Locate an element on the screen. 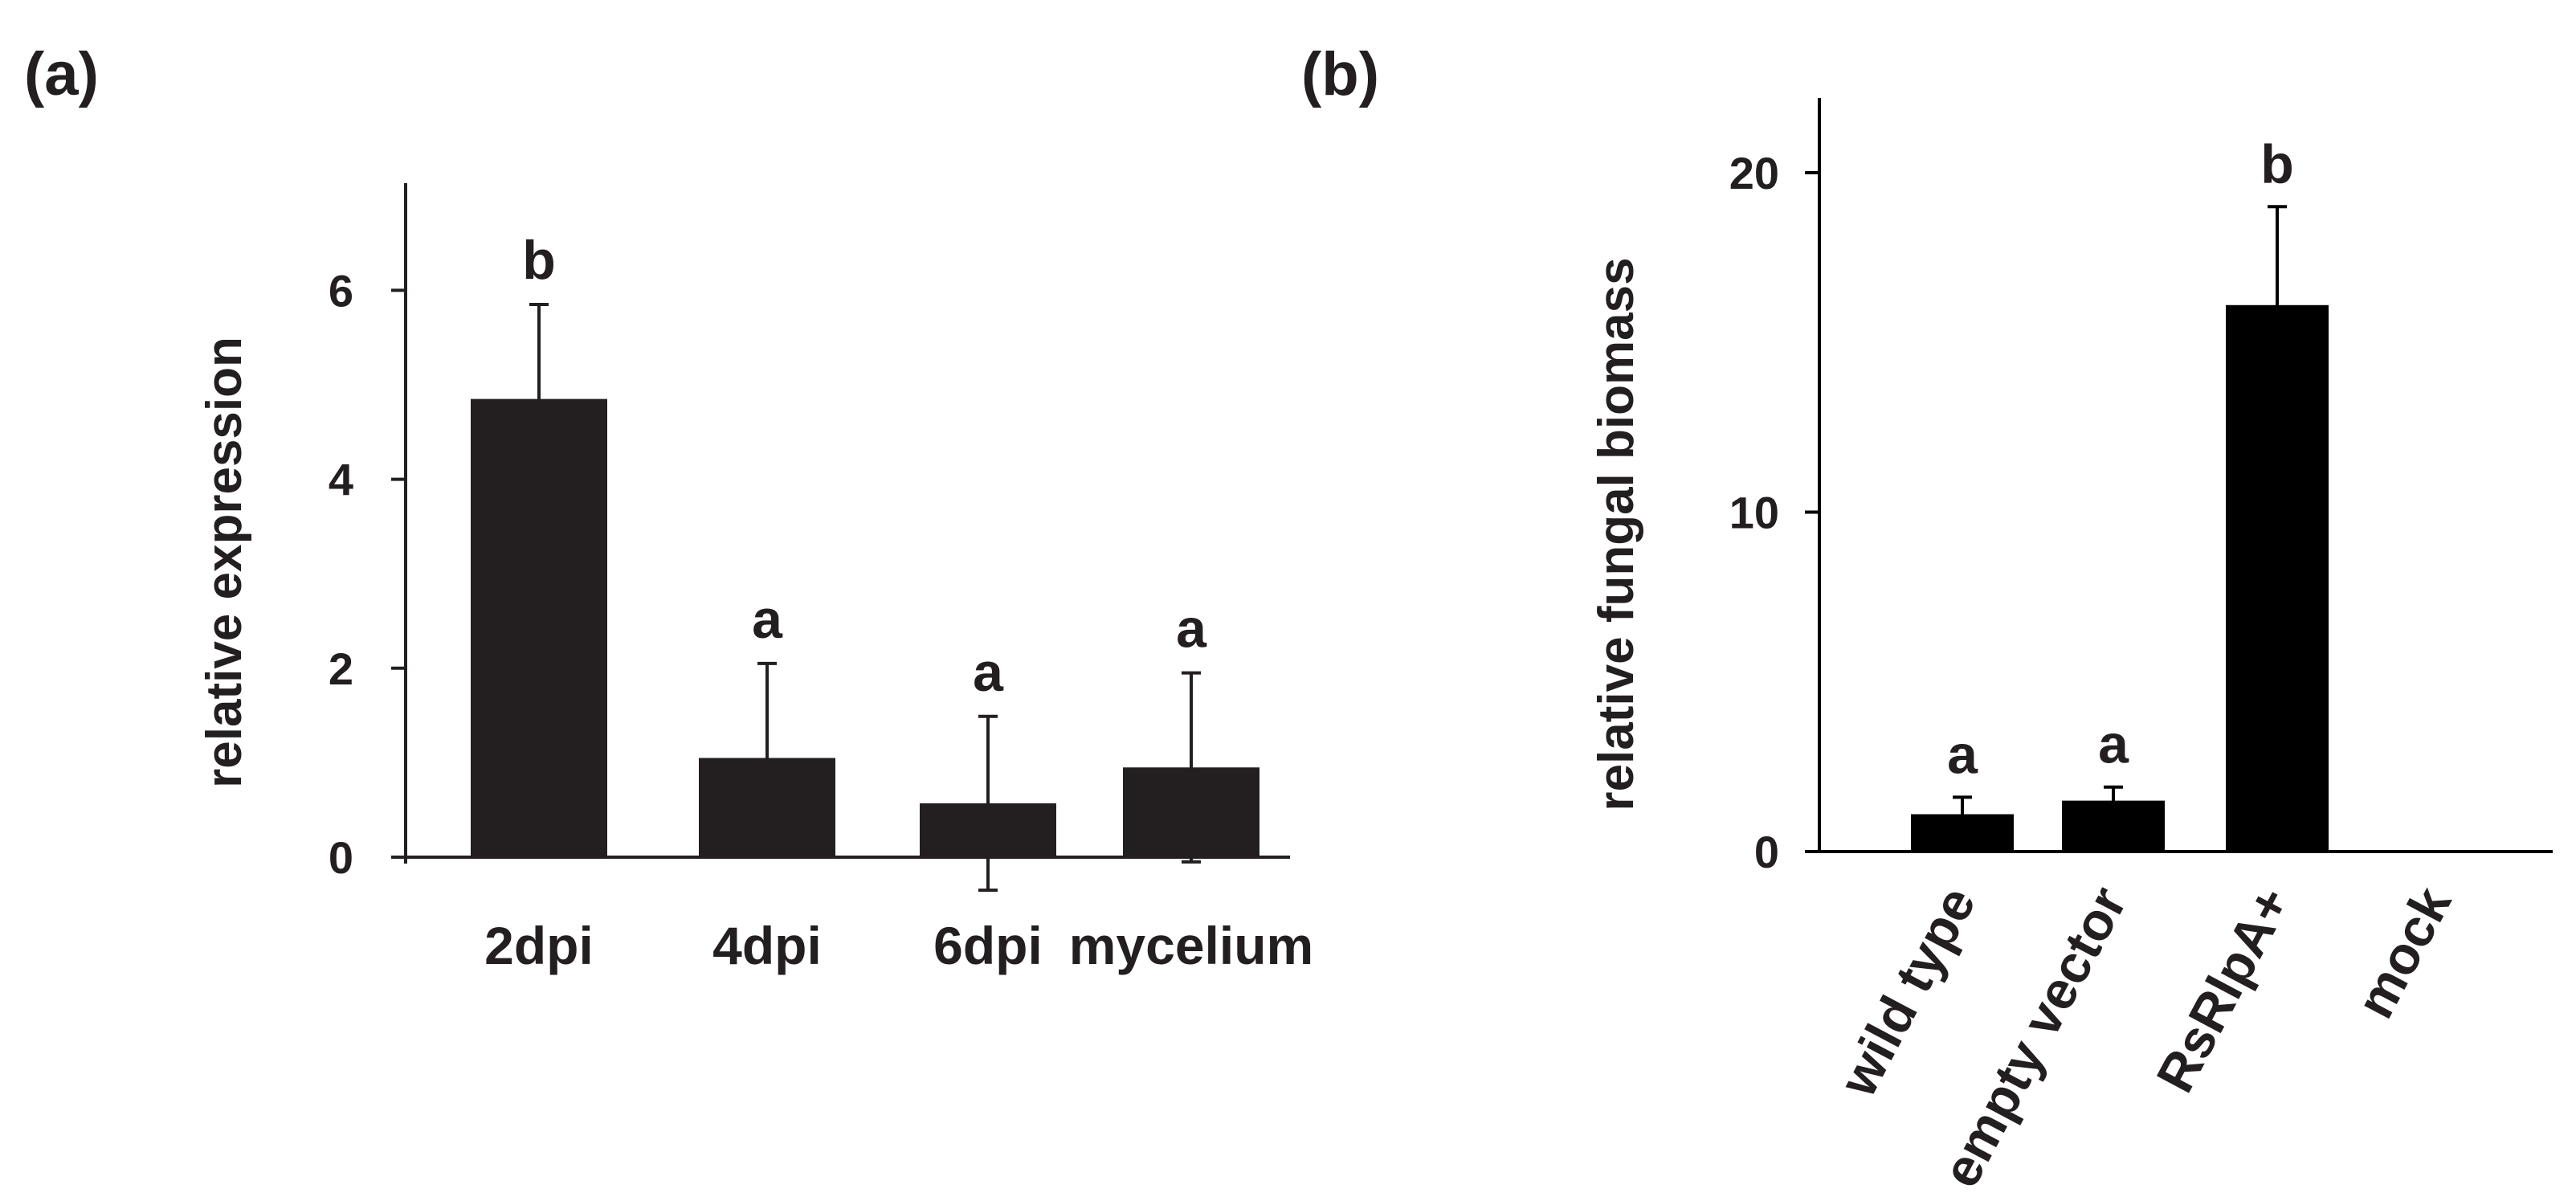 The image size is (2576, 1201). panel-a-y-axis-title: relative expression is located at coordinates (224, 562).